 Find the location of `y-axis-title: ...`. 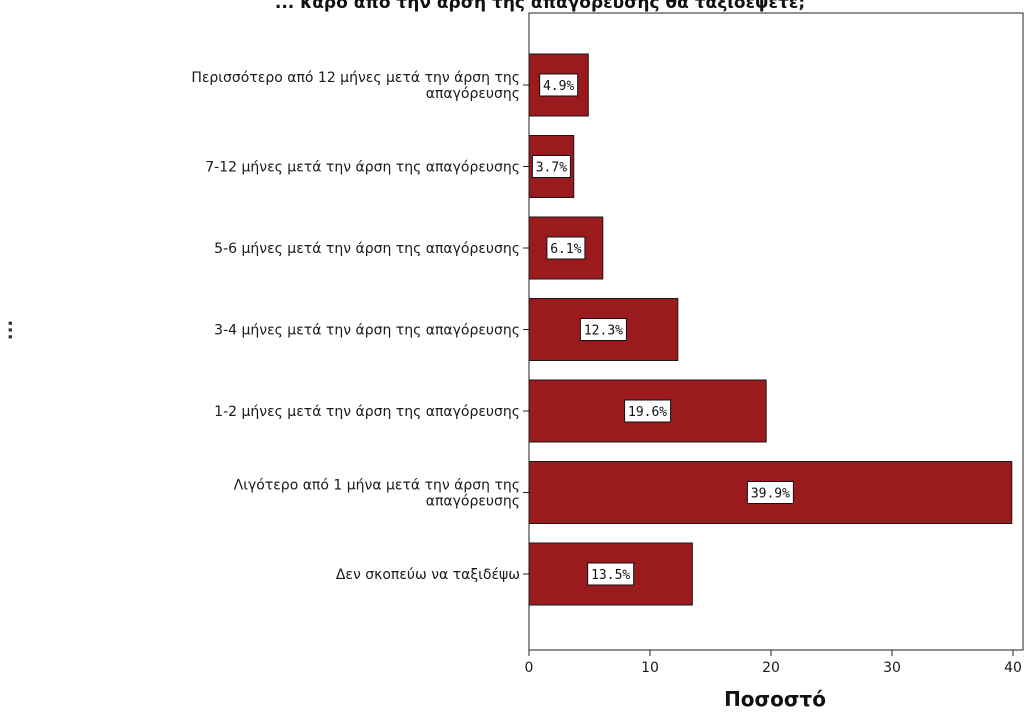

y-axis-title: ... is located at coordinates (8, 330).